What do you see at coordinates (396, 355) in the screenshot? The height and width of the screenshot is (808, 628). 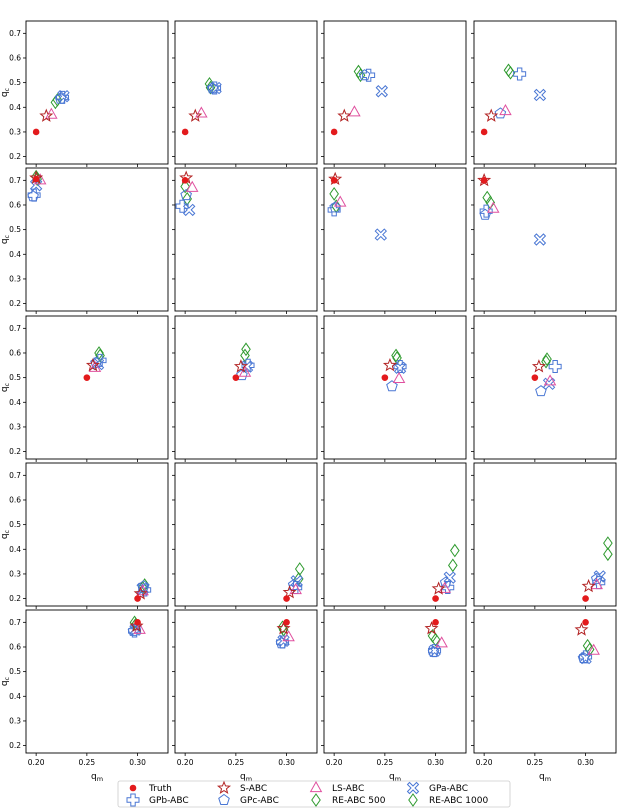 I see `re500-point` at bounding box center [396, 355].